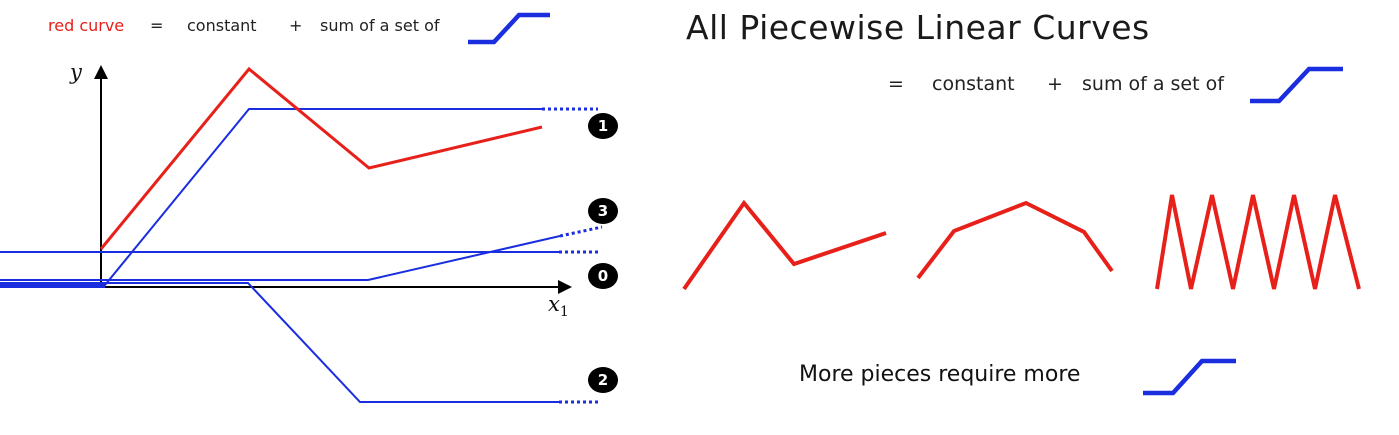 This screenshot has width=1399, height=435. Describe the element at coordinates (76, 72) in the screenshot. I see `y-axis-label: y` at that location.